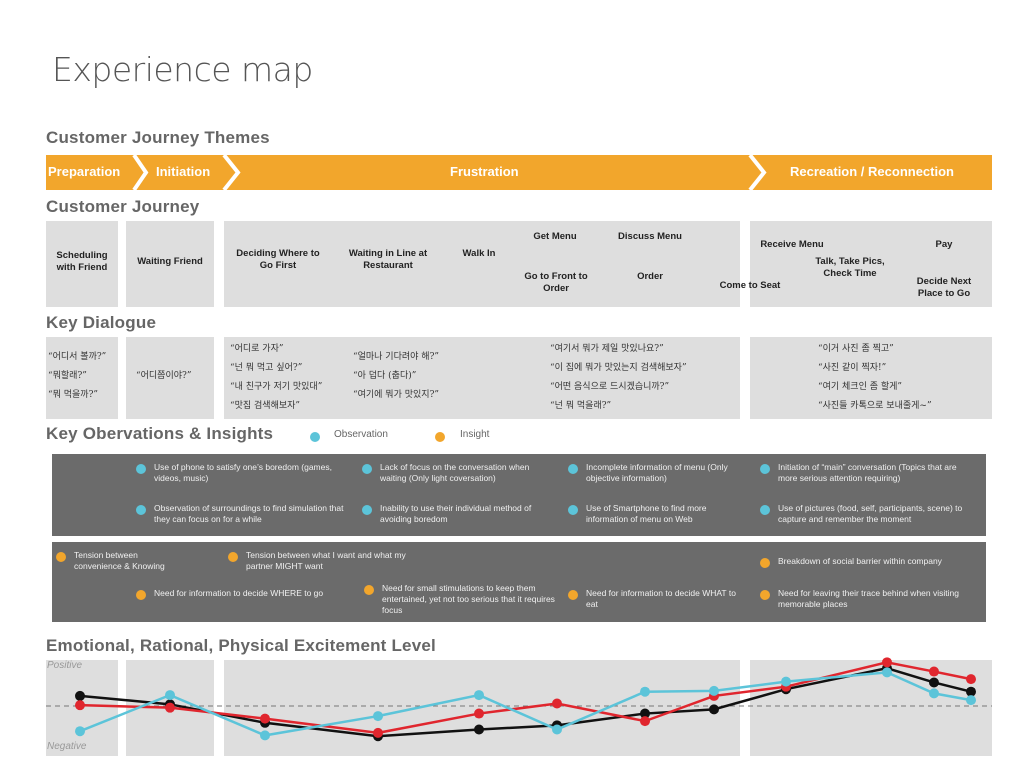 The width and height of the screenshot is (1024, 768). Describe the element at coordinates (361, 434) in the screenshot. I see `observation-legend-label: Observation` at that location.